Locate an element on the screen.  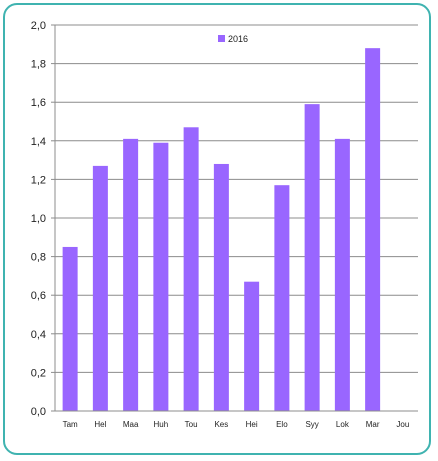
x-axis: Tam Hel Maa Huh Tou Kes Hei Elo Syy Lok Mar Jou is located at coordinates (236, 419).